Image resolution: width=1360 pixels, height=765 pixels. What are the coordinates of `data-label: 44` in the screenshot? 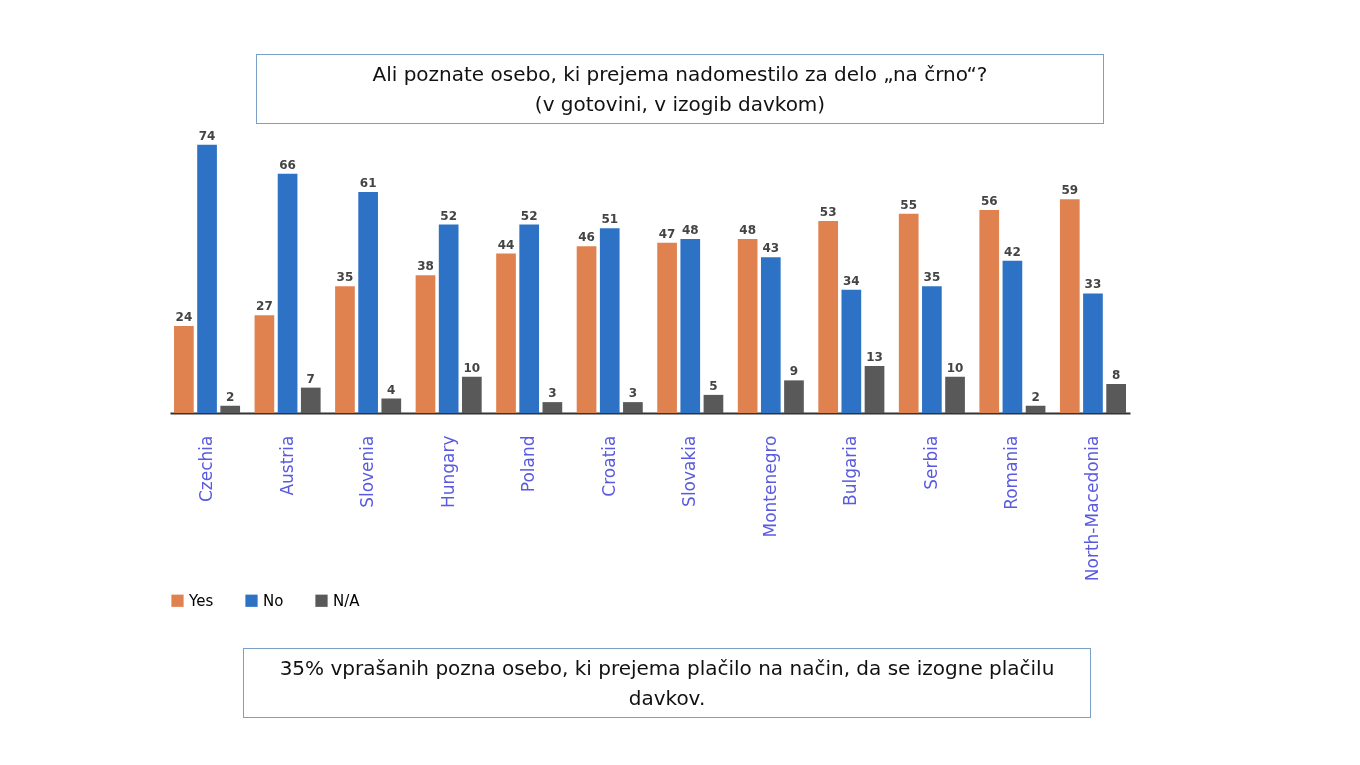 It's located at (506, 244).